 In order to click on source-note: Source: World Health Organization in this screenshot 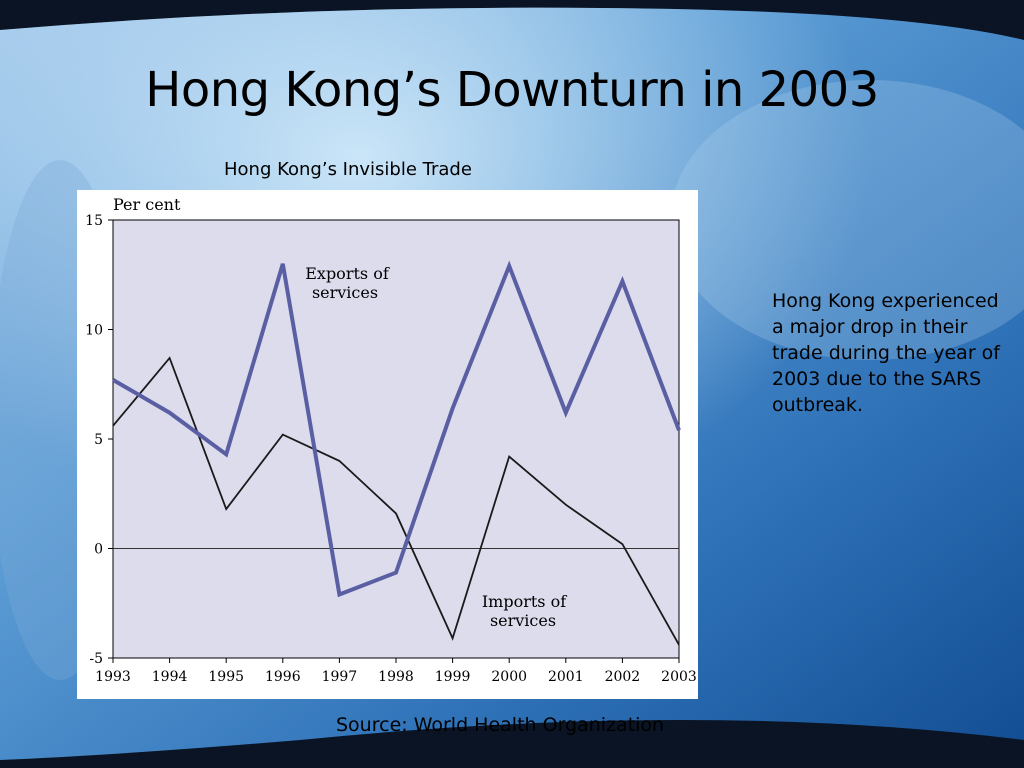, I will do `click(500, 725)`.